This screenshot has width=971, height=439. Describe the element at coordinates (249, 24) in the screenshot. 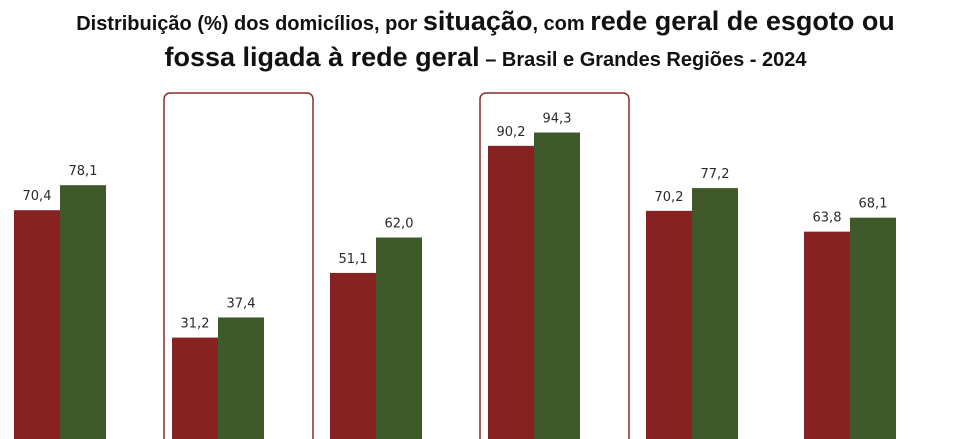

I see `title-text-1: Distribuição (%) dos domicílios, por` at that location.